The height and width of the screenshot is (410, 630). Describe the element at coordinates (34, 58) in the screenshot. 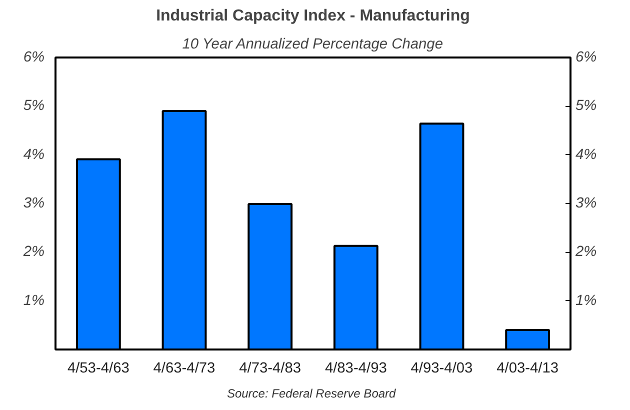

I see `y-tick-label: 6%` at that location.